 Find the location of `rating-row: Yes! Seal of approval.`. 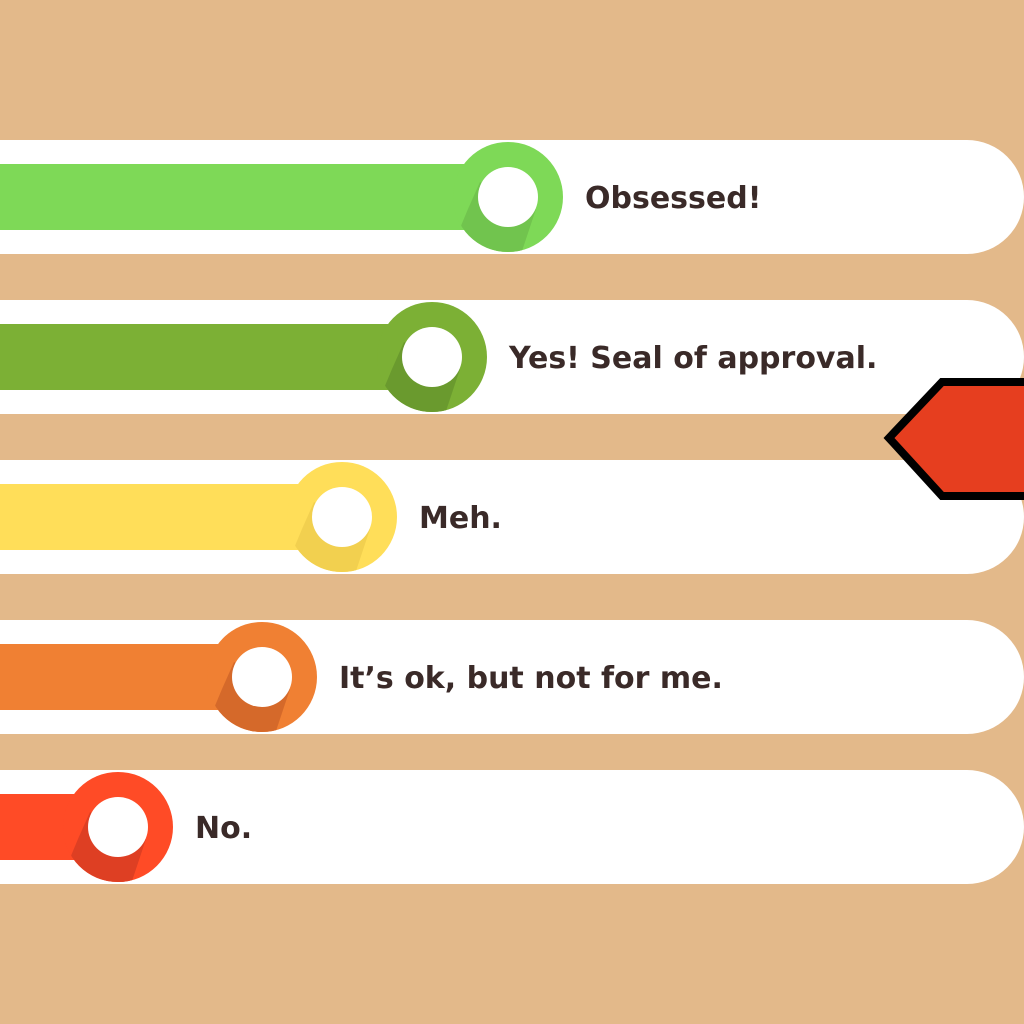

rating-row: Yes! Seal of approval. is located at coordinates (512, 358).